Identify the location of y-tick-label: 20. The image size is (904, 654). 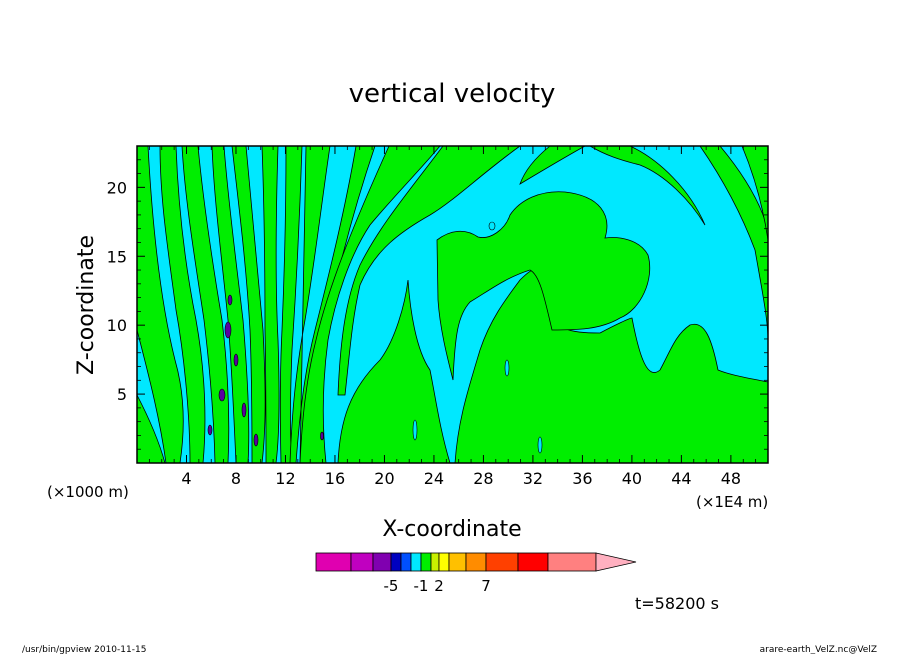
(117, 187).